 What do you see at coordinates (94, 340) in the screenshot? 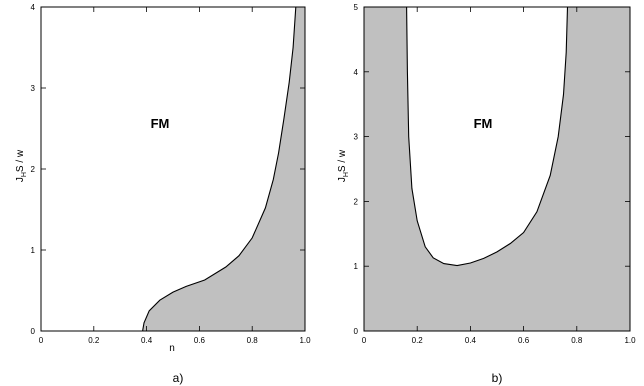
I see `panel-a-x-tick-label: 0.2` at bounding box center [94, 340].